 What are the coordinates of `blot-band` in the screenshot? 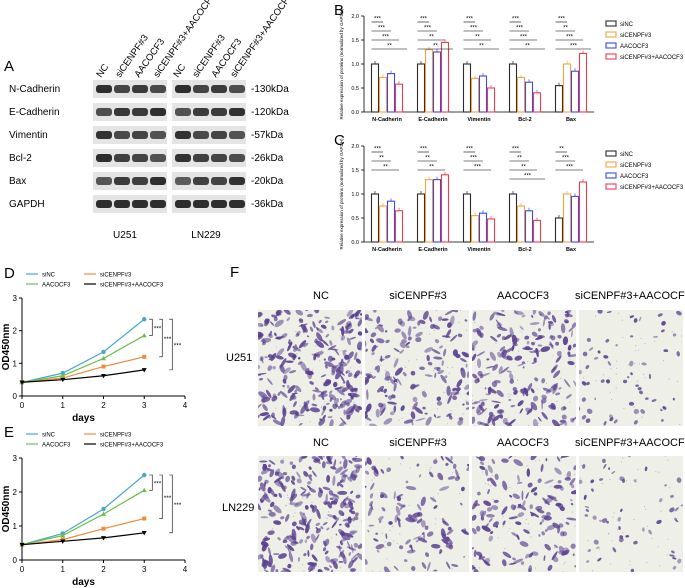 It's located at (219, 204).